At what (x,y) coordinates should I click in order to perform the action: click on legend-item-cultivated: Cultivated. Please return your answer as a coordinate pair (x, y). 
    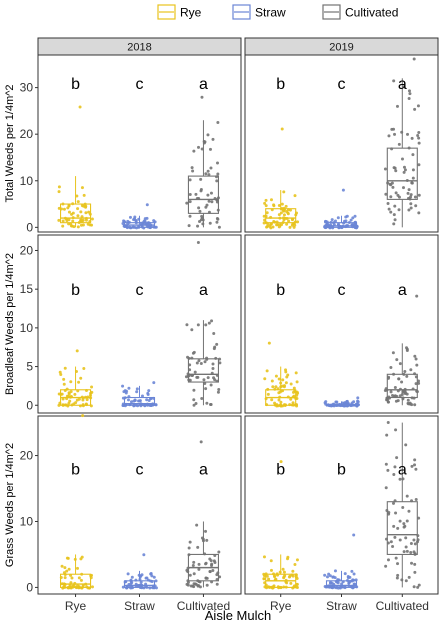
    Looking at the image, I should click on (360, 12).